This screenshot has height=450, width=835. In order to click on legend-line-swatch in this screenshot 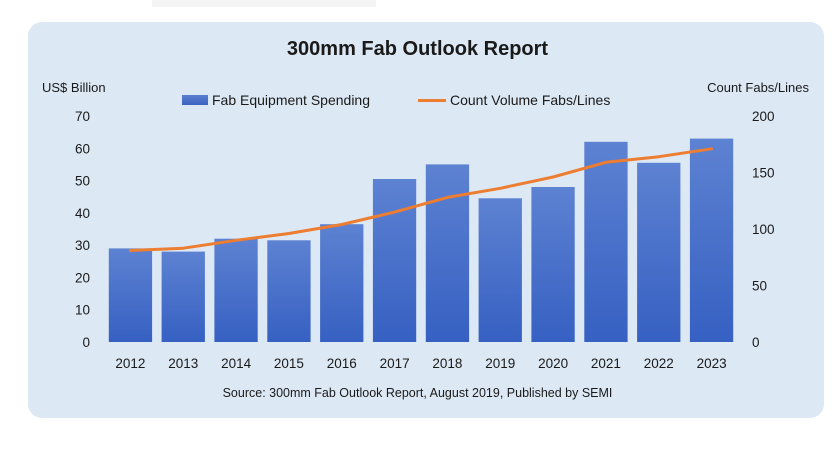, I will do `click(432, 100)`.